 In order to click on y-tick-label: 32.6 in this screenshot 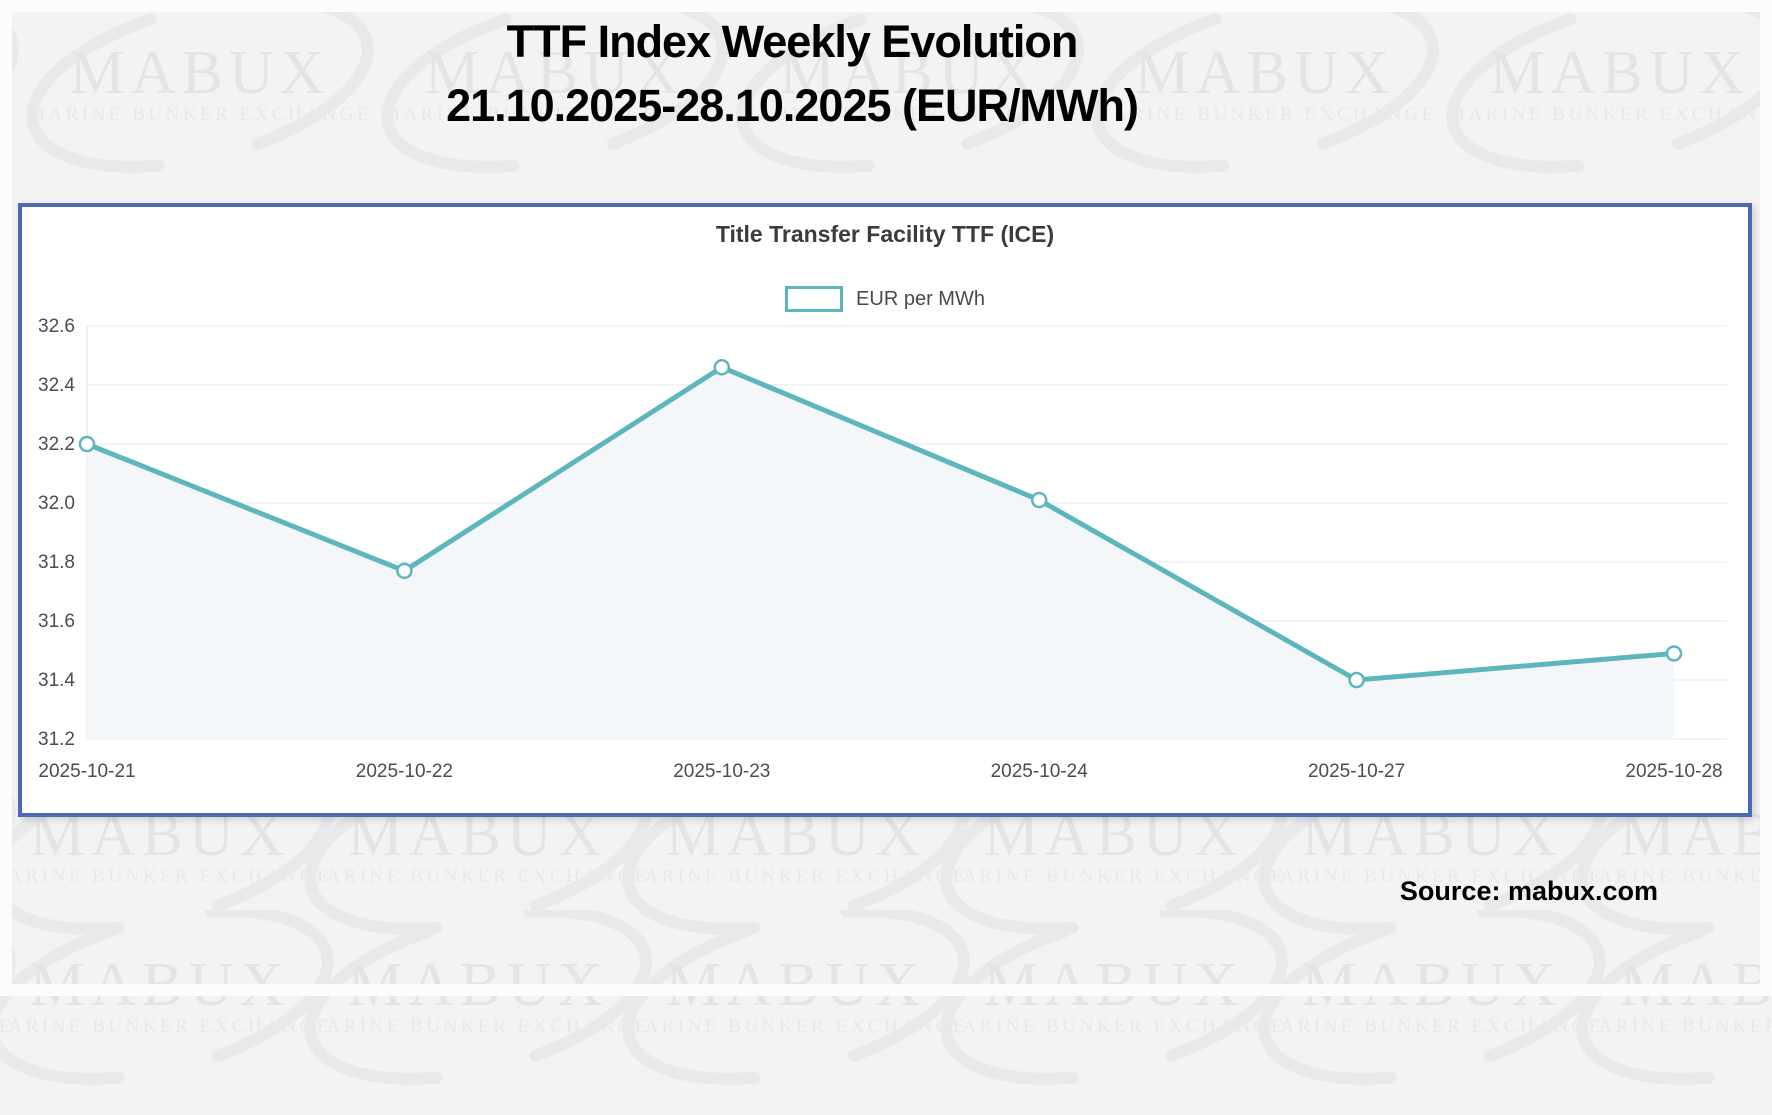, I will do `click(56, 326)`.